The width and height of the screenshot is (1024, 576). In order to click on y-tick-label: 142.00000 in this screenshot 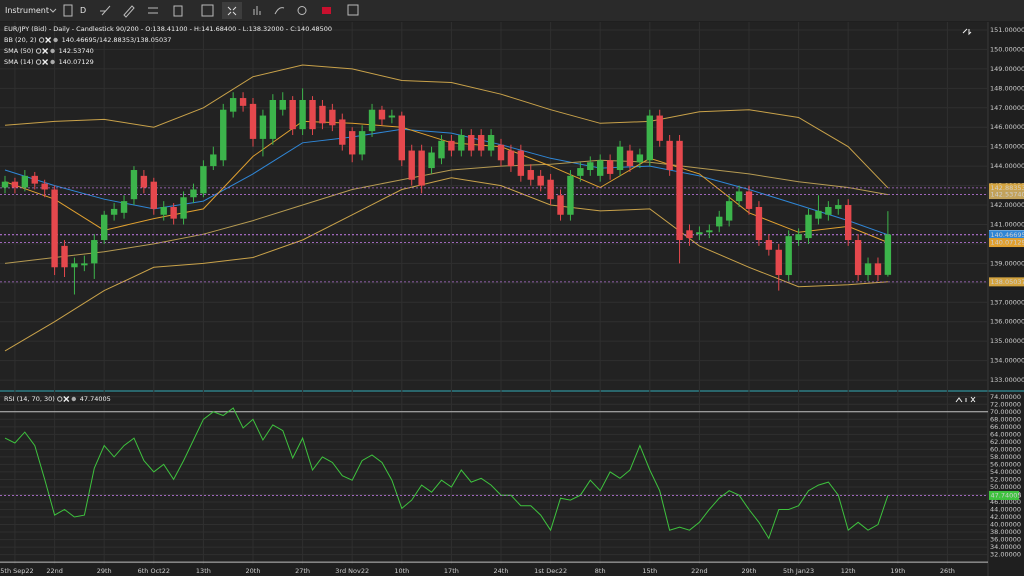, I will do `click(1007, 205)`.